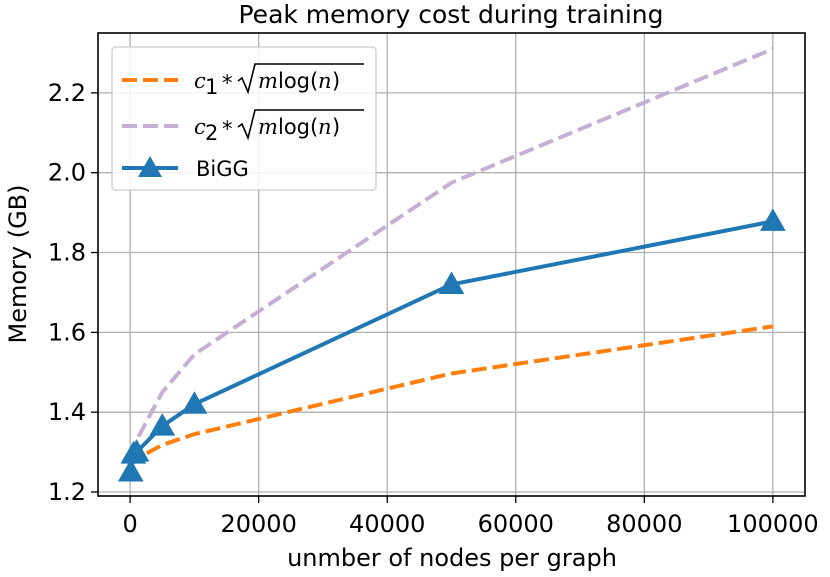 The height and width of the screenshot is (577, 830). What do you see at coordinates (67, 173) in the screenshot?
I see `y-tick-label: 2.0` at bounding box center [67, 173].